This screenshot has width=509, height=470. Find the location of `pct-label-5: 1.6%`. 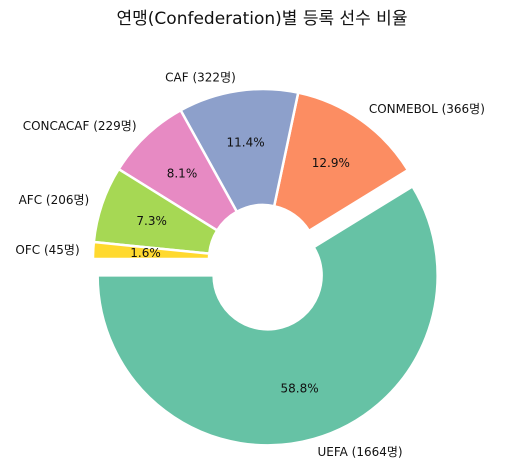

pct-label-5: 1.6% is located at coordinates (145, 253).